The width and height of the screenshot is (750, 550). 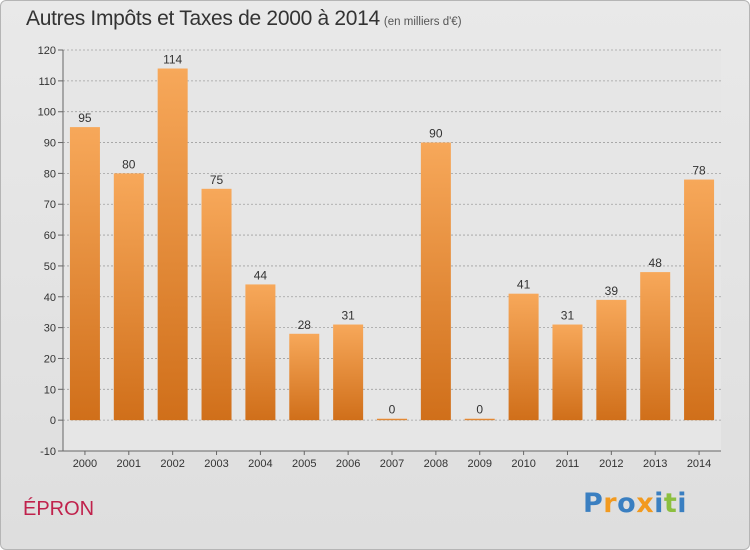 I want to click on x-tick-label: 2003, so click(x=216, y=464).